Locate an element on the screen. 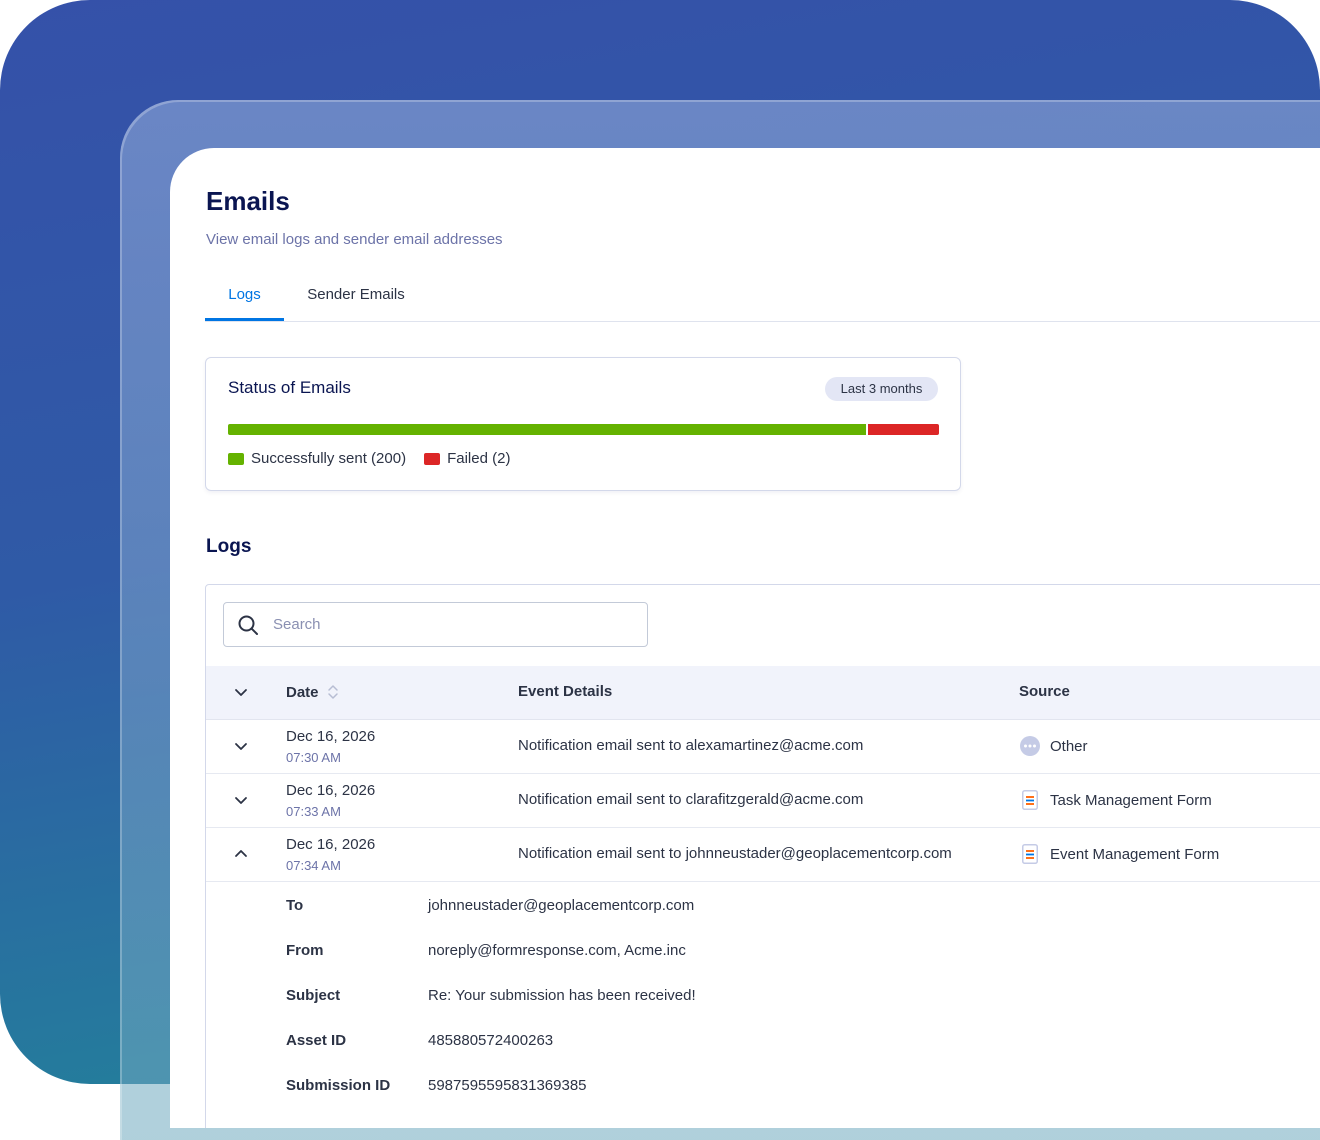 This screenshot has width=1320, height=1140. logs-heading: Logs is located at coordinates (229, 546).